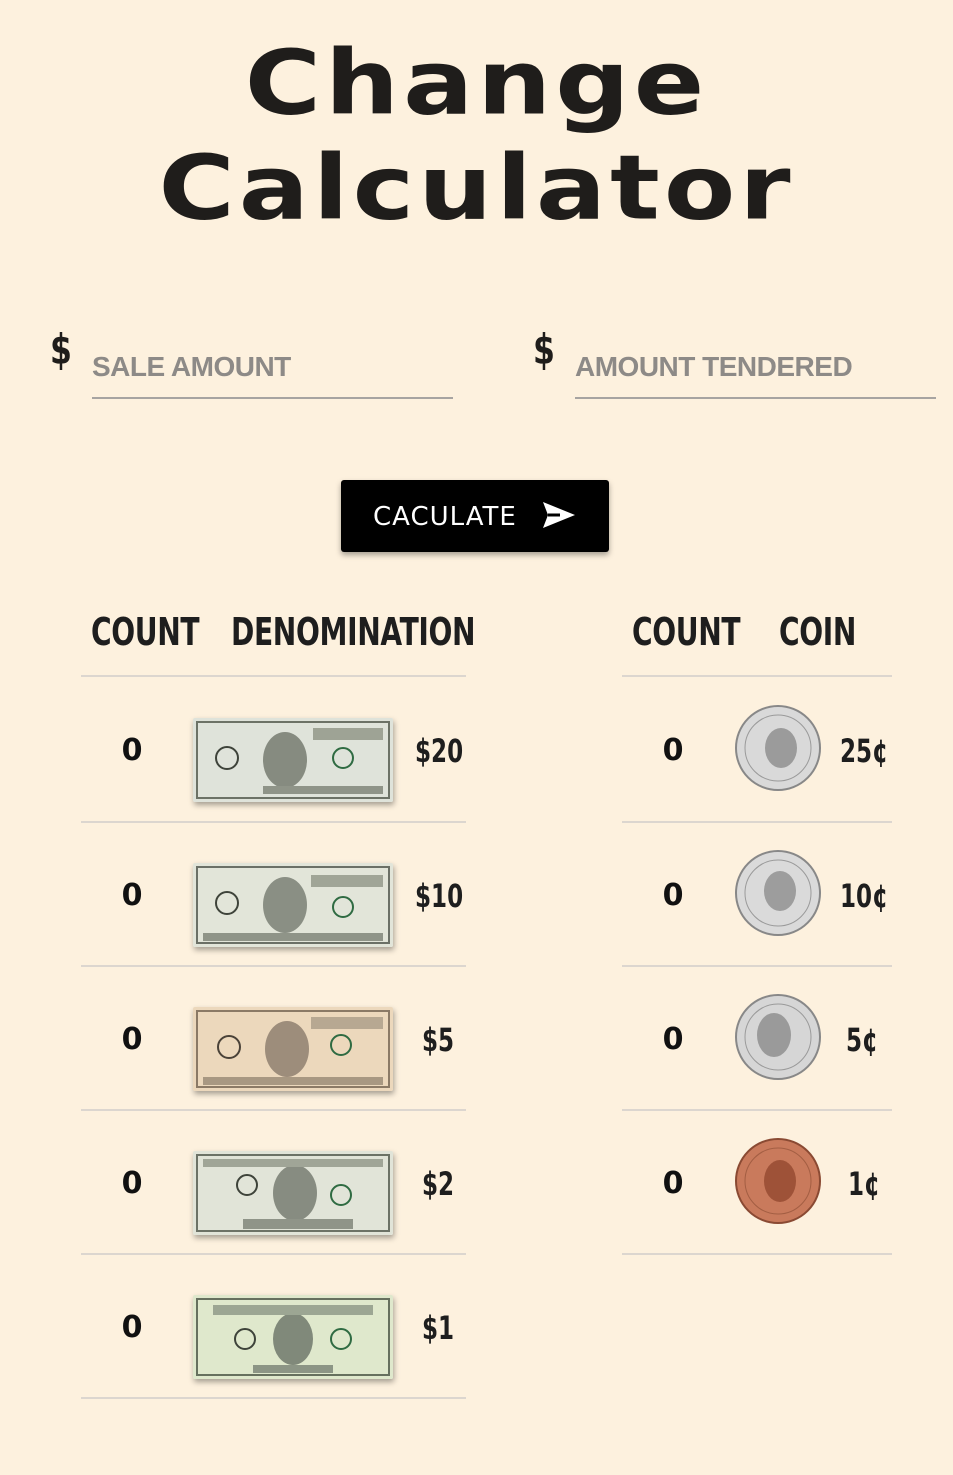  What do you see at coordinates (778, 1181) in the screenshot?
I see `penny-coin-image` at bounding box center [778, 1181].